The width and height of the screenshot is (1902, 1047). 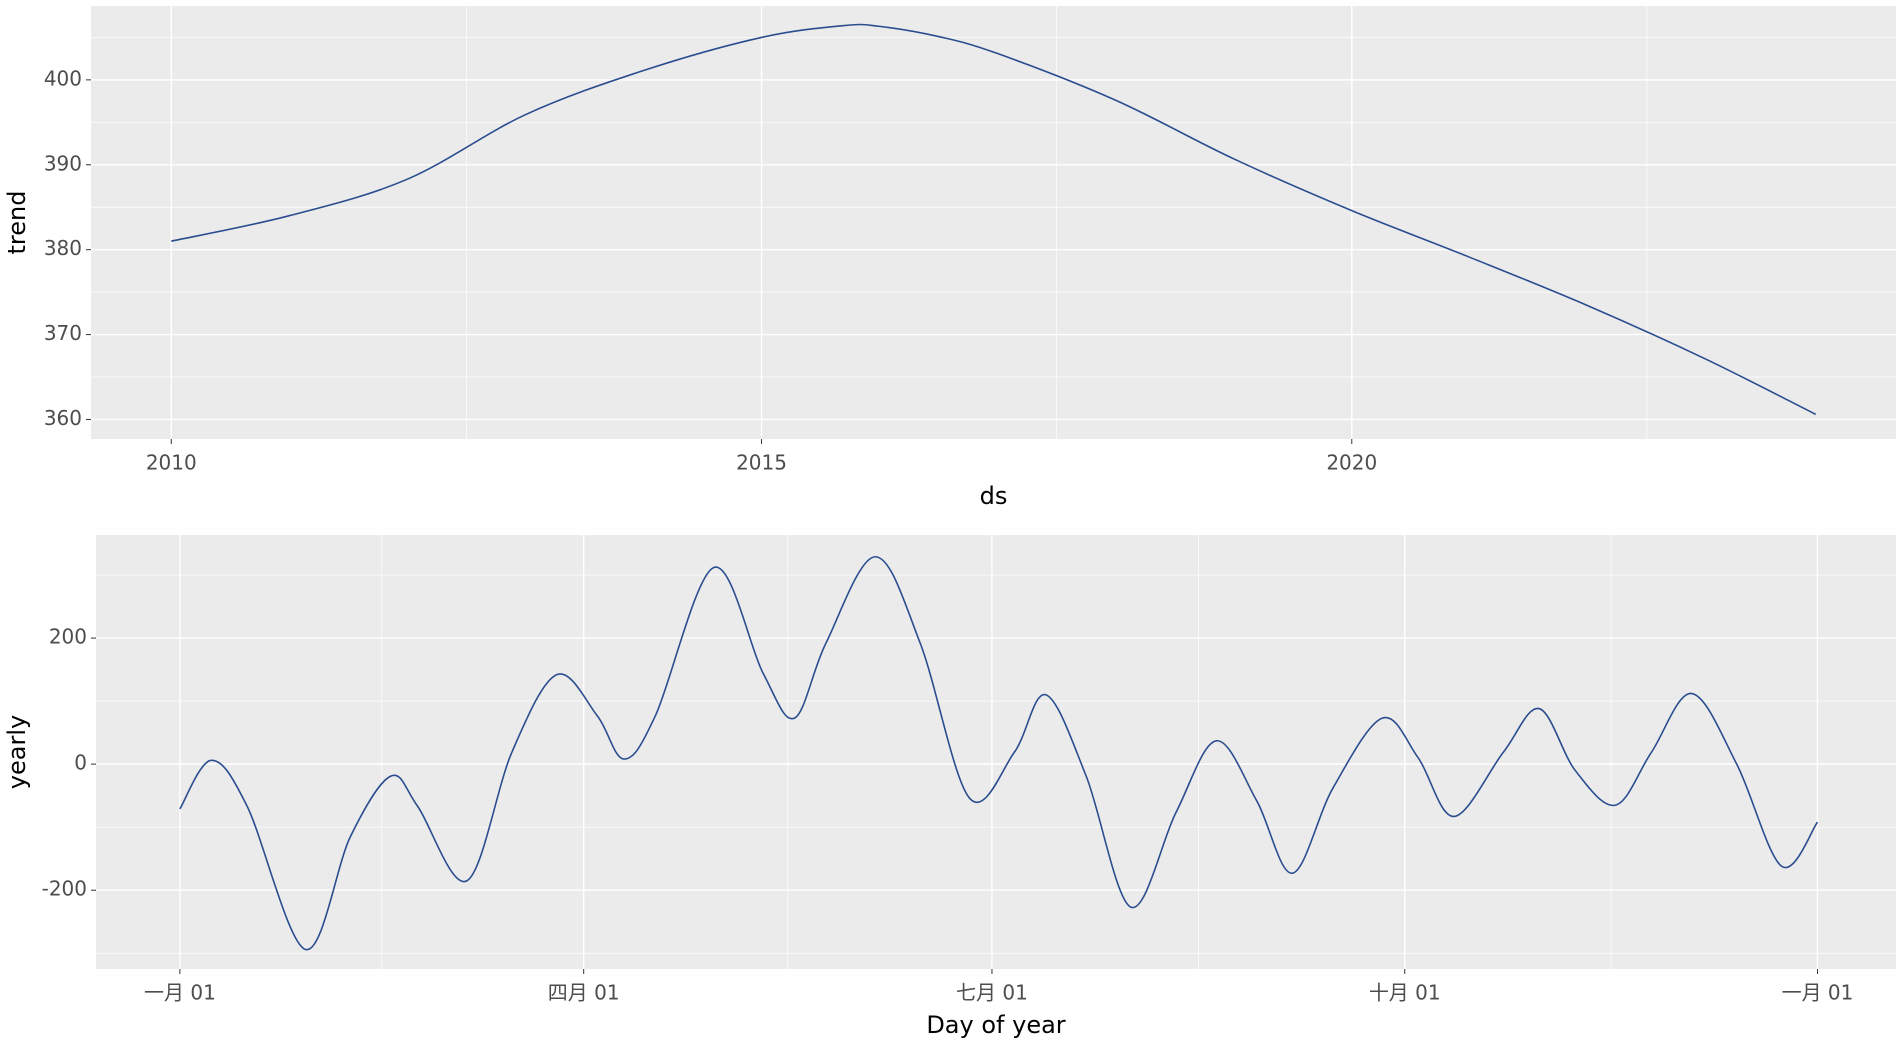 What do you see at coordinates (63, 163) in the screenshot?
I see `y-tick-label: 390` at bounding box center [63, 163].